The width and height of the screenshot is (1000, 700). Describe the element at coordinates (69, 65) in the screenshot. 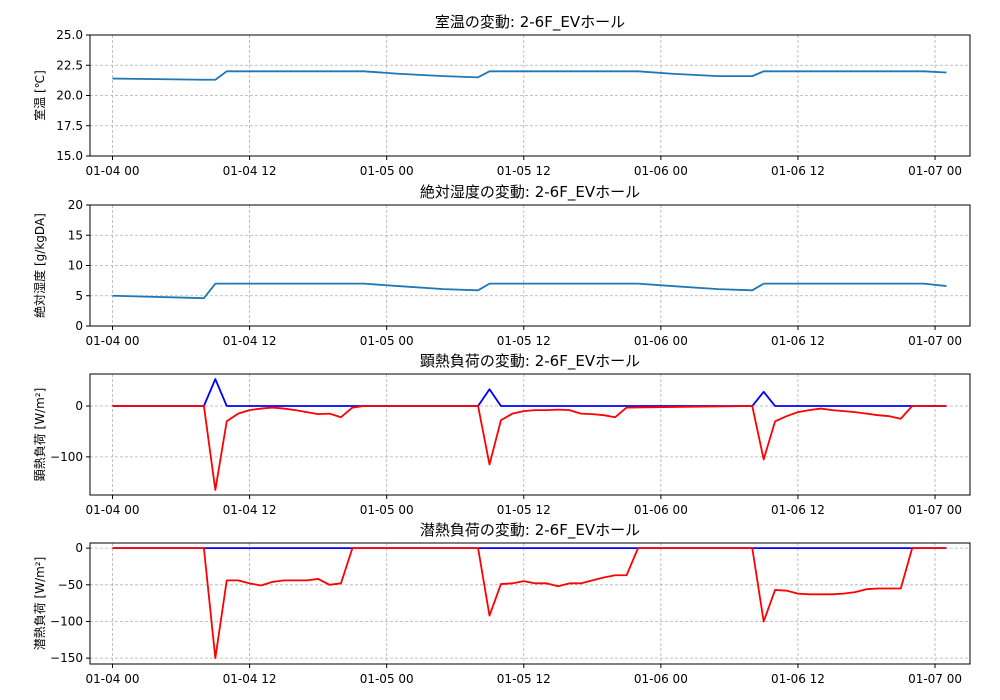

I see `y-tick-label: 22.5` at that location.